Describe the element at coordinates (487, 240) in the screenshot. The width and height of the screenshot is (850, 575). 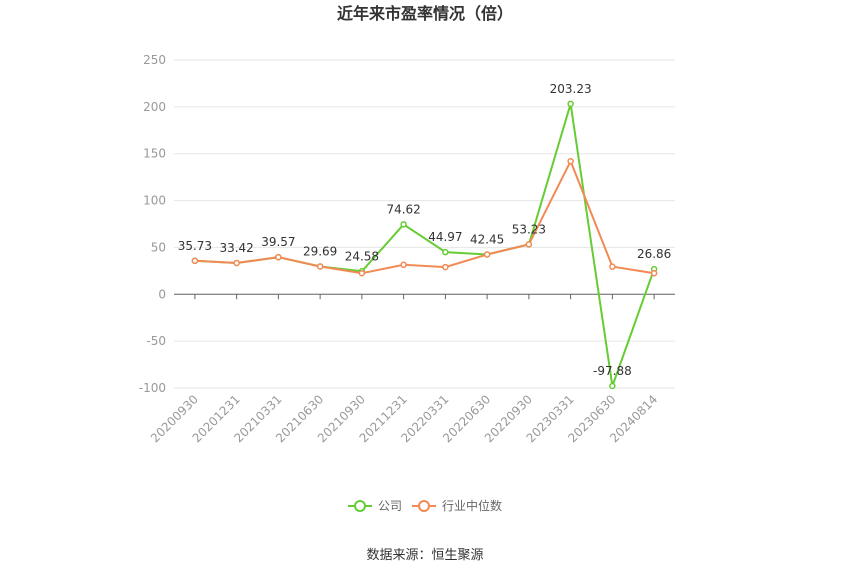
I see `data-label: 42.45` at that location.